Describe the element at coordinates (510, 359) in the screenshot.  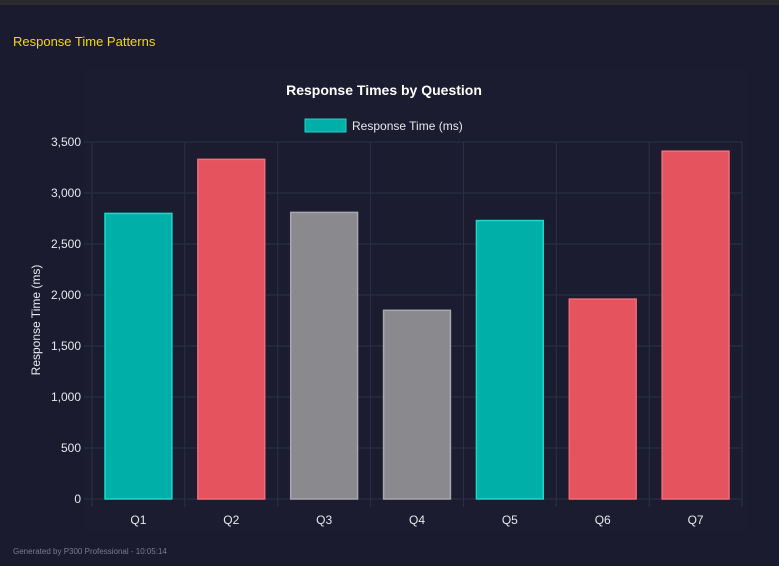
I see `bar-q5` at that location.